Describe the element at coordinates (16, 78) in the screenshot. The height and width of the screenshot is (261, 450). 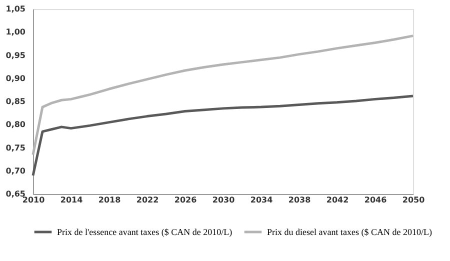
I see `y-tick-label: 0,90` at that location.